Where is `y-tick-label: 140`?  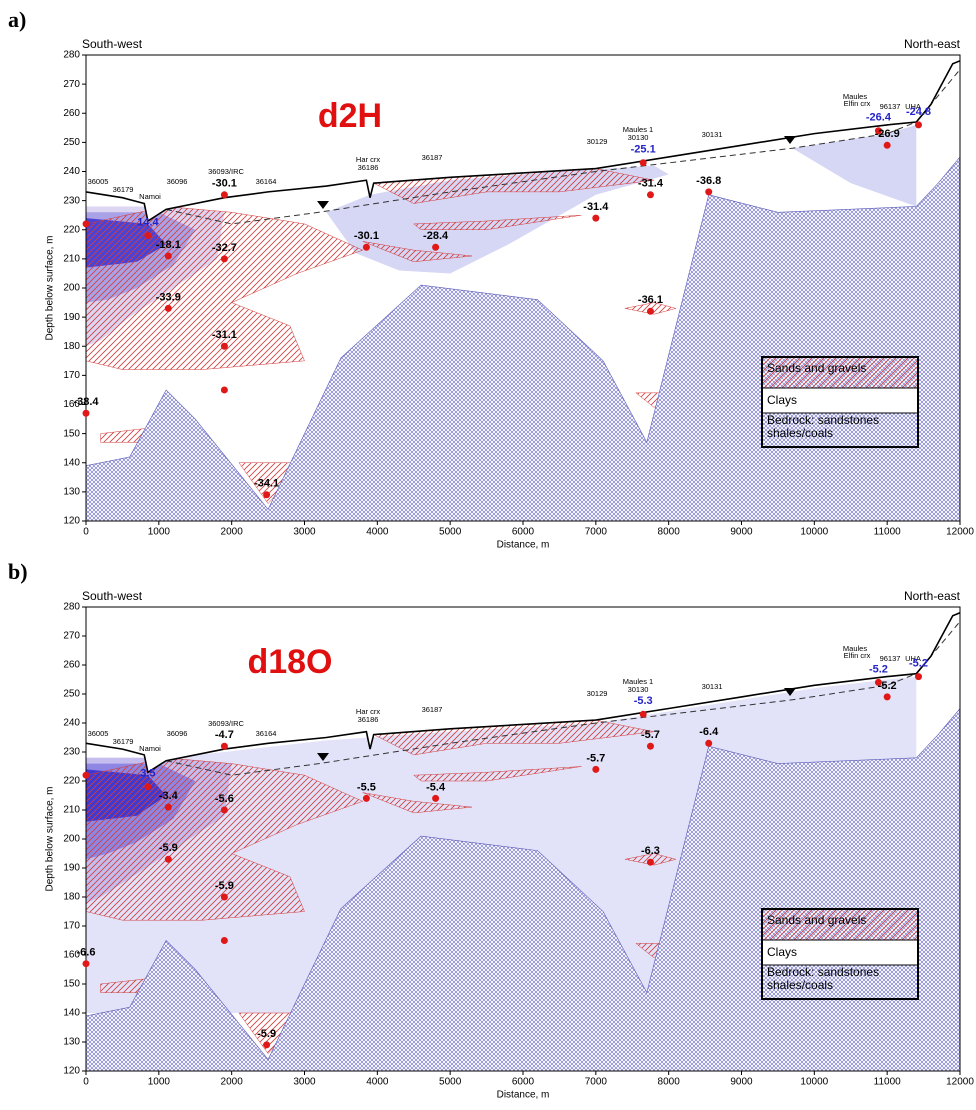 y-tick-label: 140 is located at coordinates (71, 1013).